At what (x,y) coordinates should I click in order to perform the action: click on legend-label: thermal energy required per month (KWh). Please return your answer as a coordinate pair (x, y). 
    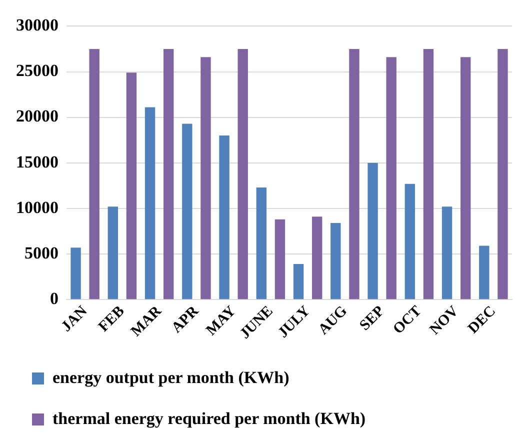
    Looking at the image, I should click on (209, 418).